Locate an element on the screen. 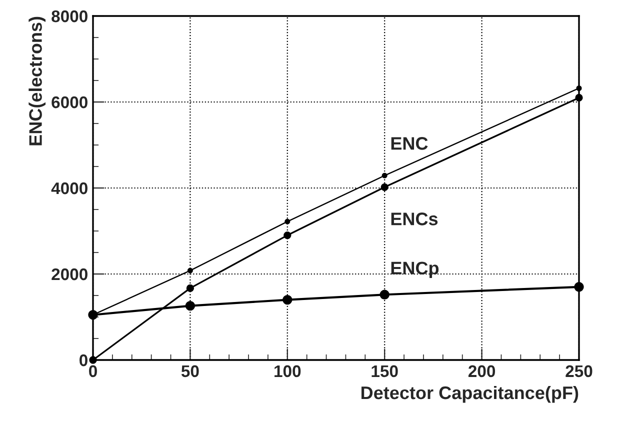 Image resolution: width=617 pixels, height=423 pixels. x-tick-label: 100 is located at coordinates (287, 371).